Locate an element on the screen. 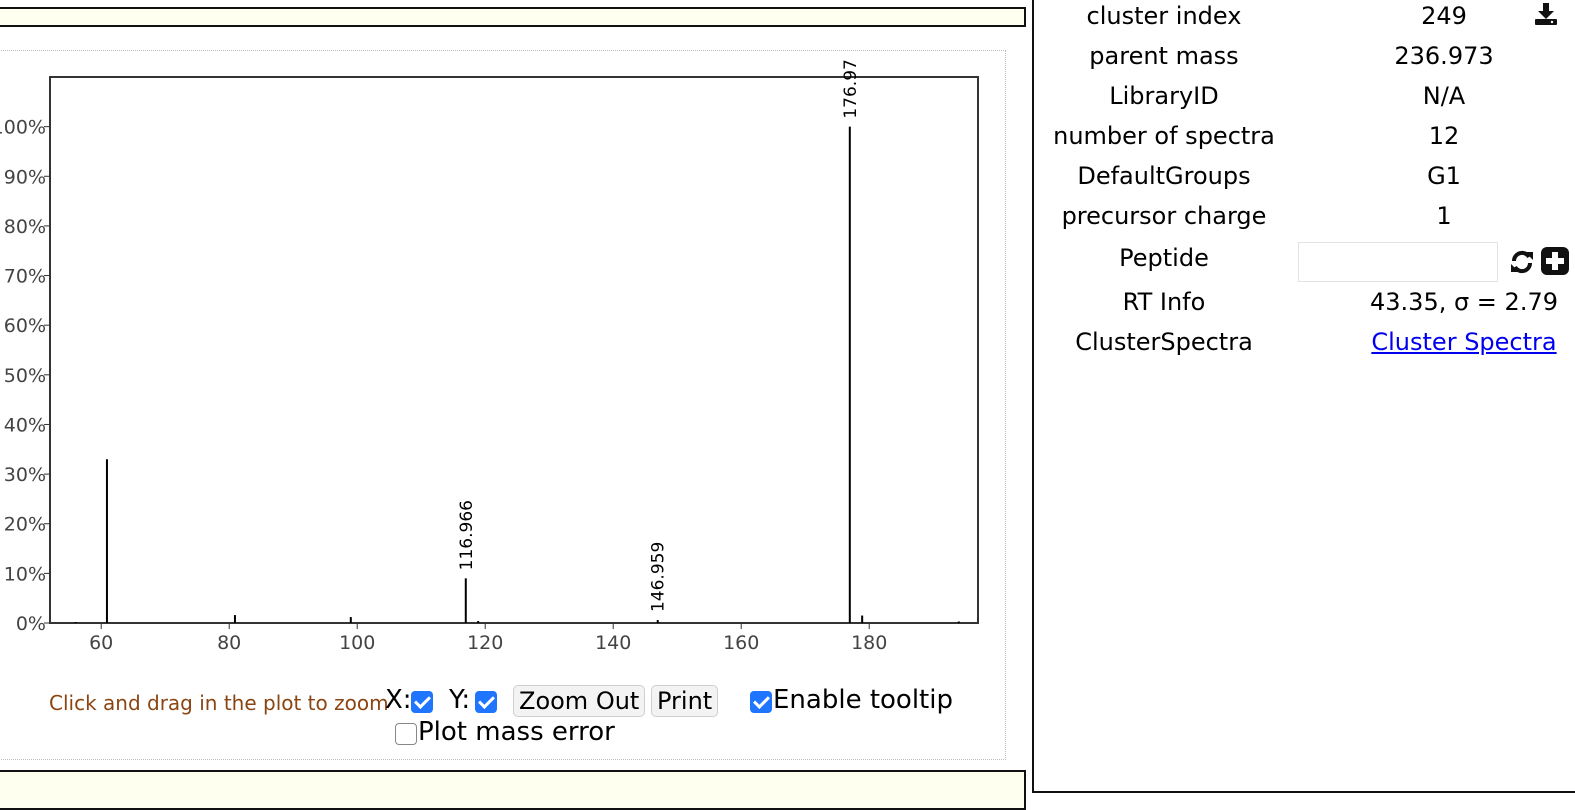 The width and height of the screenshot is (1575, 810). y-tick-label: 40% is located at coordinates (25, 425).